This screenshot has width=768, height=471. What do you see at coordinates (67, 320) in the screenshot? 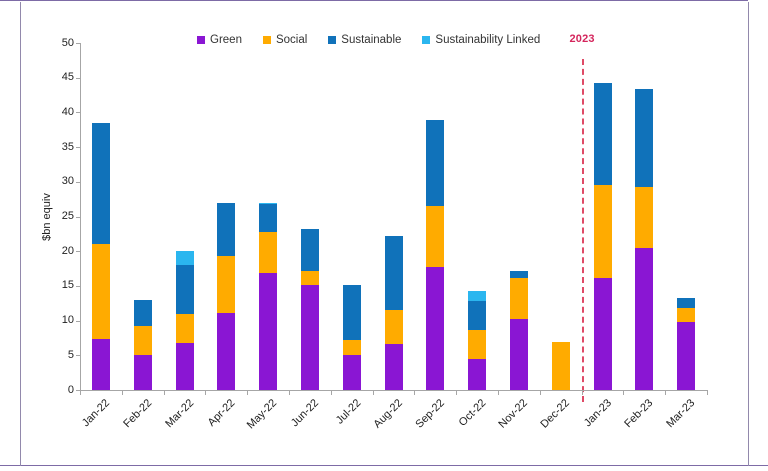
I see `y-tick-label: 10` at bounding box center [67, 320].